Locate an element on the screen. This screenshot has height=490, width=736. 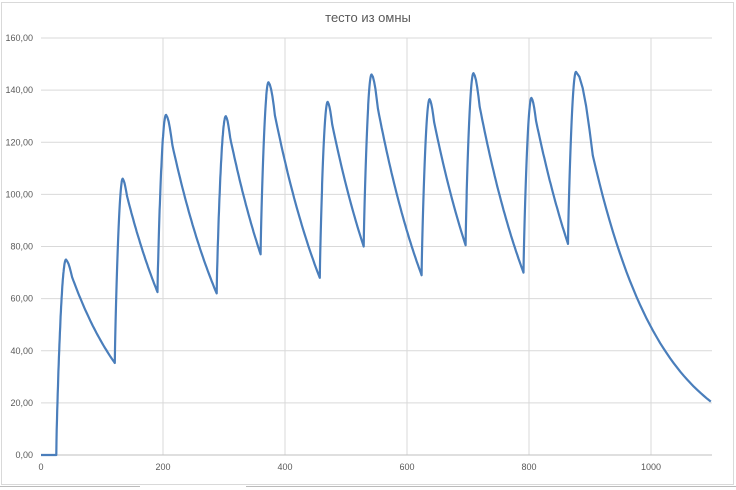
x-tick-label: 800 is located at coordinates (528, 467).